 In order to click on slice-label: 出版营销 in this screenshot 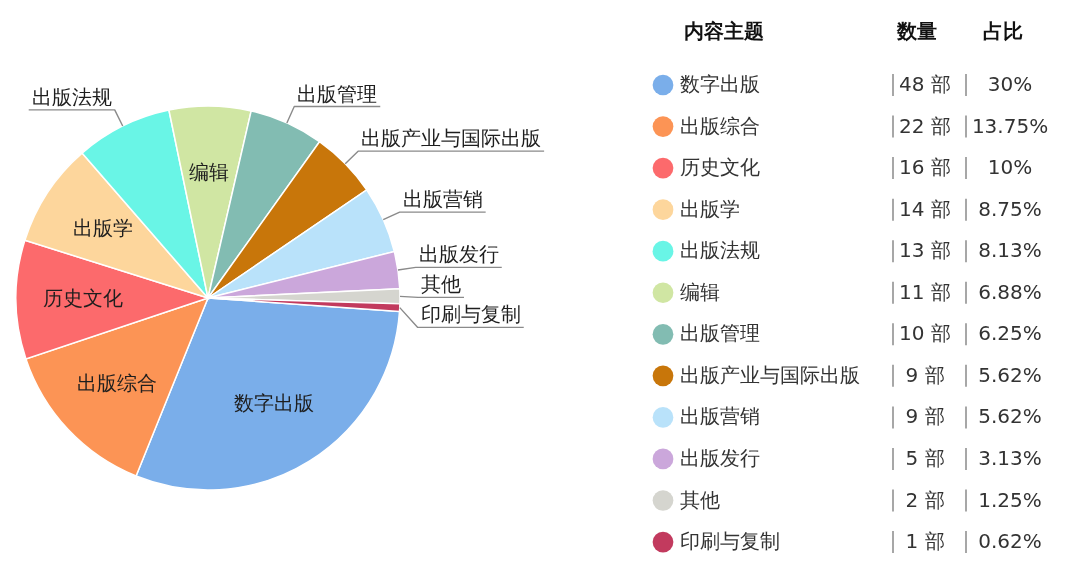, I will do `click(442, 199)`.